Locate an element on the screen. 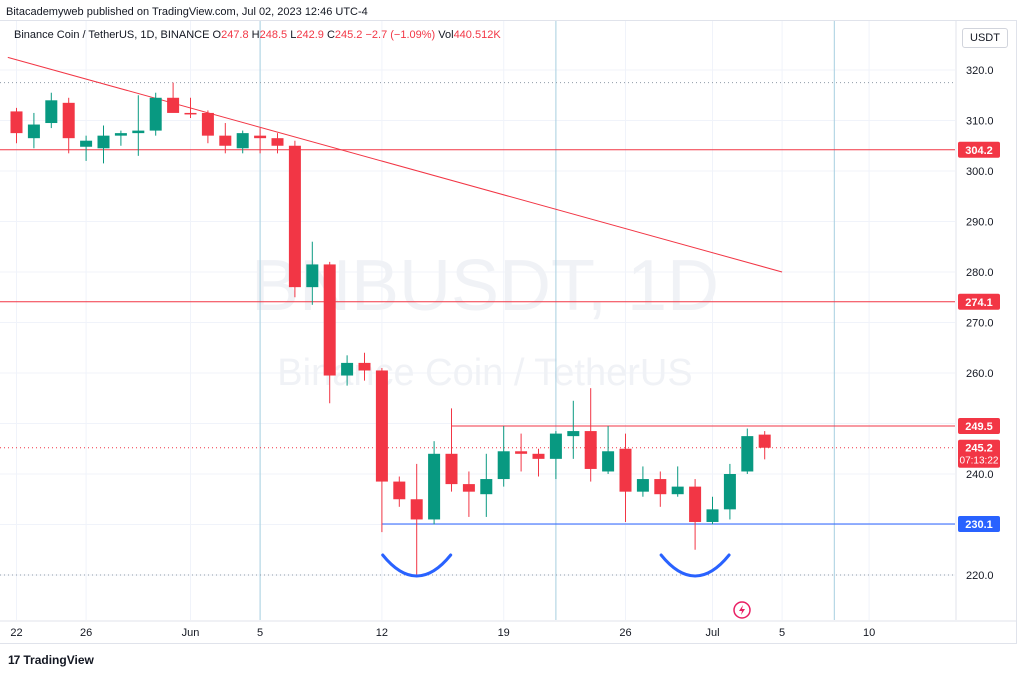 The height and width of the screenshot is (676, 1024). close-label: C is located at coordinates (330, 35).